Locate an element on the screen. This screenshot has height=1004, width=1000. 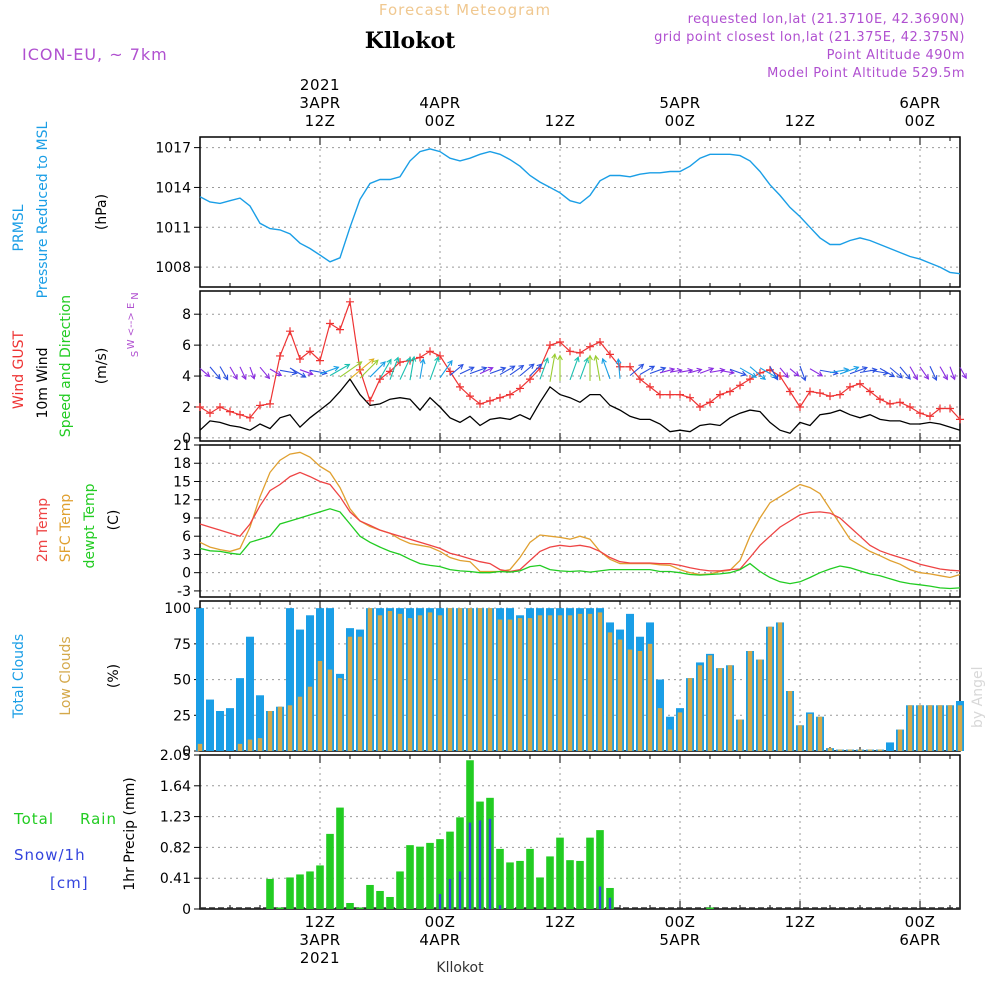
precip-label-total: Total is located at coordinates (33, 819).